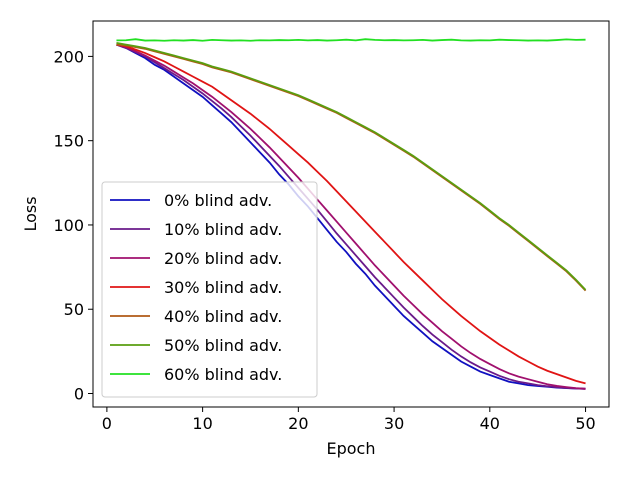  What do you see at coordinates (490, 423) in the screenshot?
I see `x-tick-label: 40` at bounding box center [490, 423].